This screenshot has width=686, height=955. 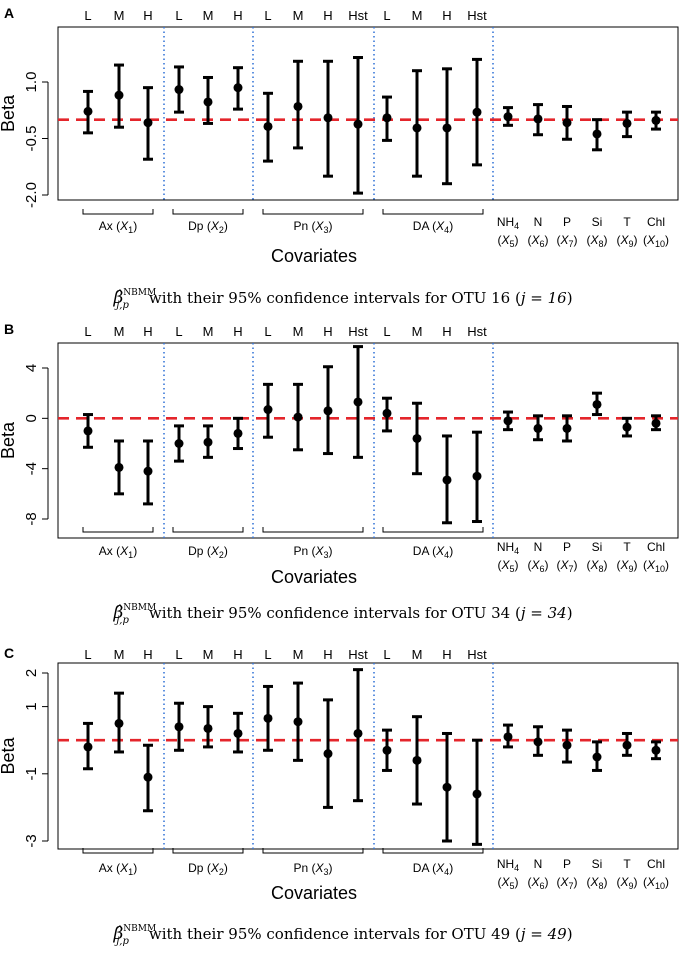 I want to click on y-tick-label: -8, so click(x=31, y=518).